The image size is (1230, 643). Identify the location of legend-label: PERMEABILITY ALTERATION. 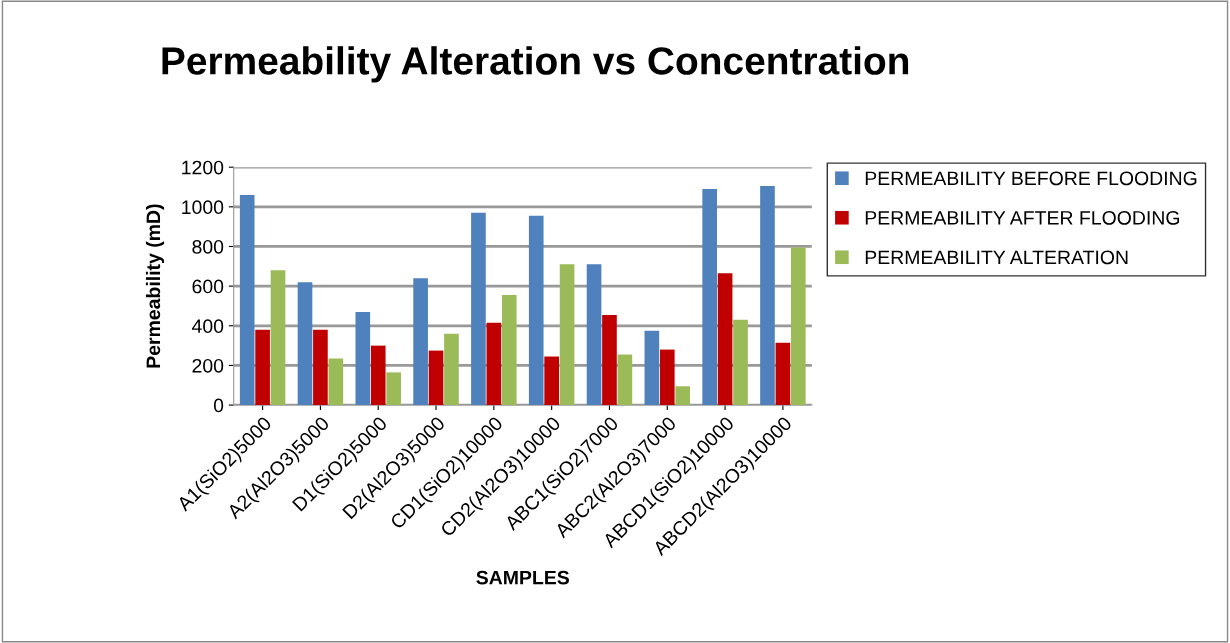
(996, 257).